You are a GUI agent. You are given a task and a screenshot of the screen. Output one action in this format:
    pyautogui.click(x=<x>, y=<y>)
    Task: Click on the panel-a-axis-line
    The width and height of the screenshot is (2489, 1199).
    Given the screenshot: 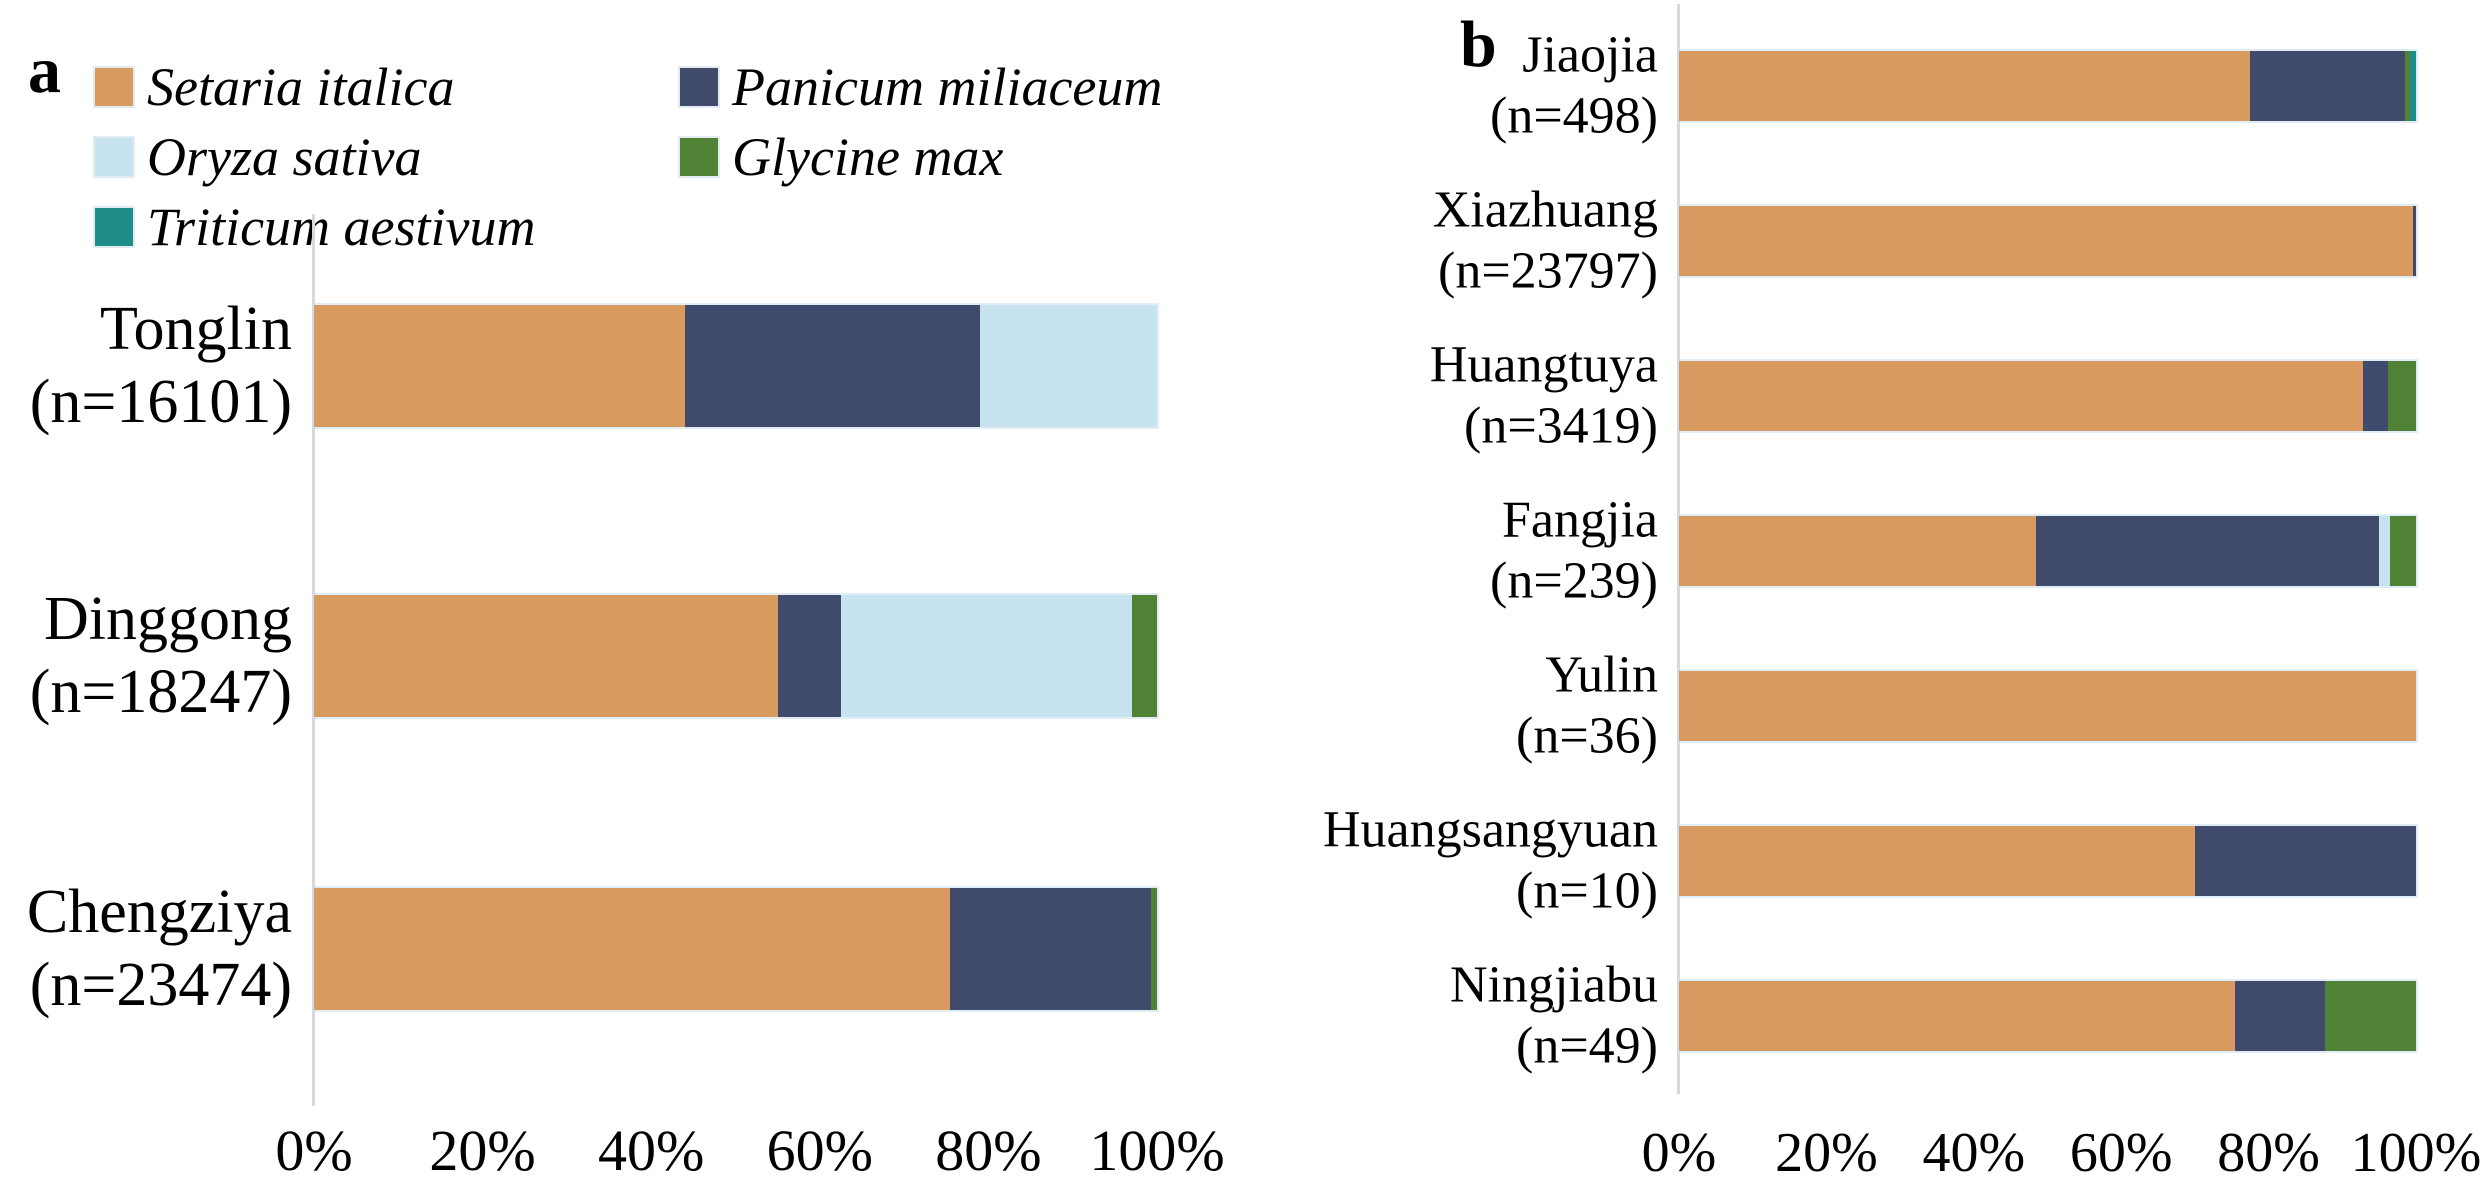 What is the action you would take?
    pyautogui.click(x=313, y=660)
    